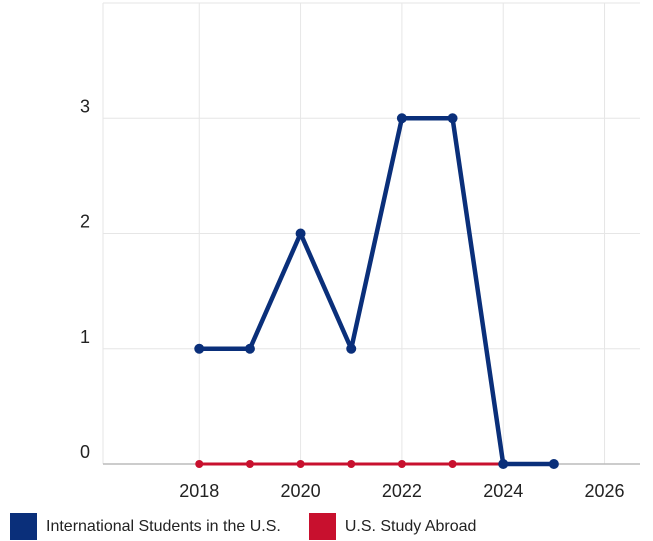 Image resolution: width=653 pixels, height=541 pixels. I want to click on y-tick-label: 0, so click(85, 452).